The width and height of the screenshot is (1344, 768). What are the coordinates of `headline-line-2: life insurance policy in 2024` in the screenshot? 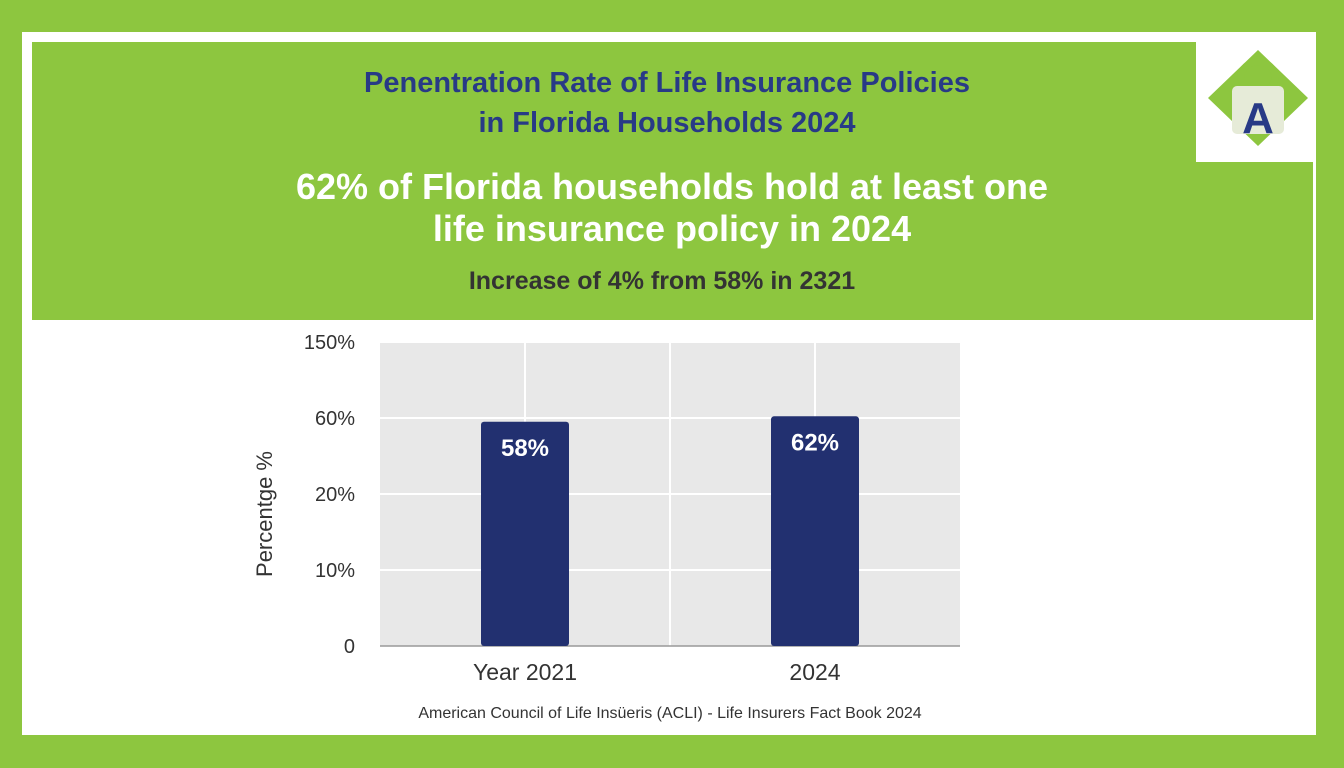 It's located at (672, 228).